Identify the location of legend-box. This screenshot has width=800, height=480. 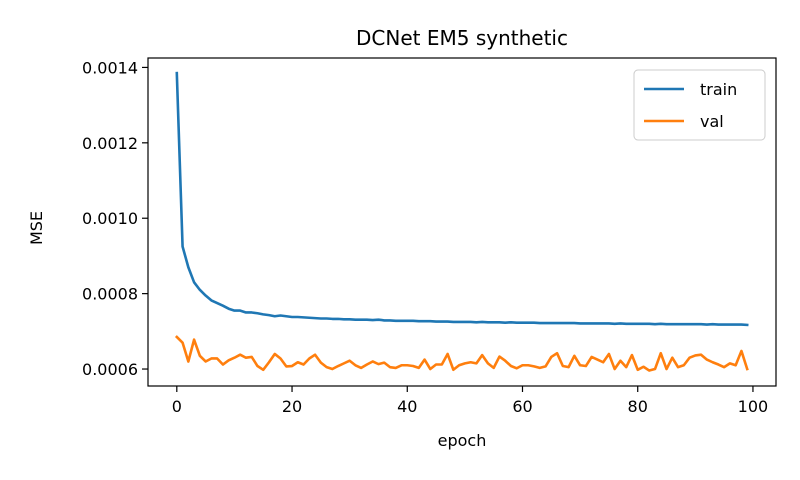
(699, 105).